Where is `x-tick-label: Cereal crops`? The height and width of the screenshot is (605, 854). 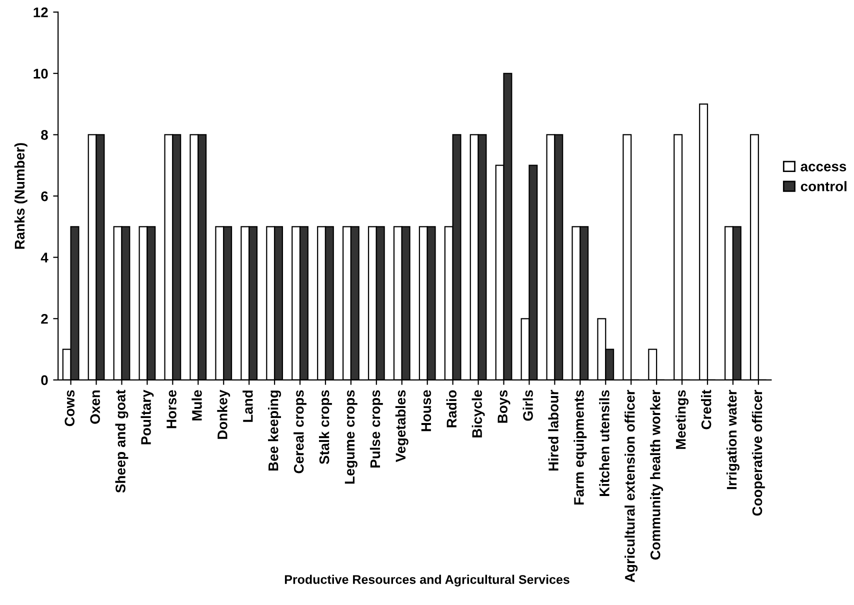
x-tick-label: Cereal crops is located at coordinates (300, 432).